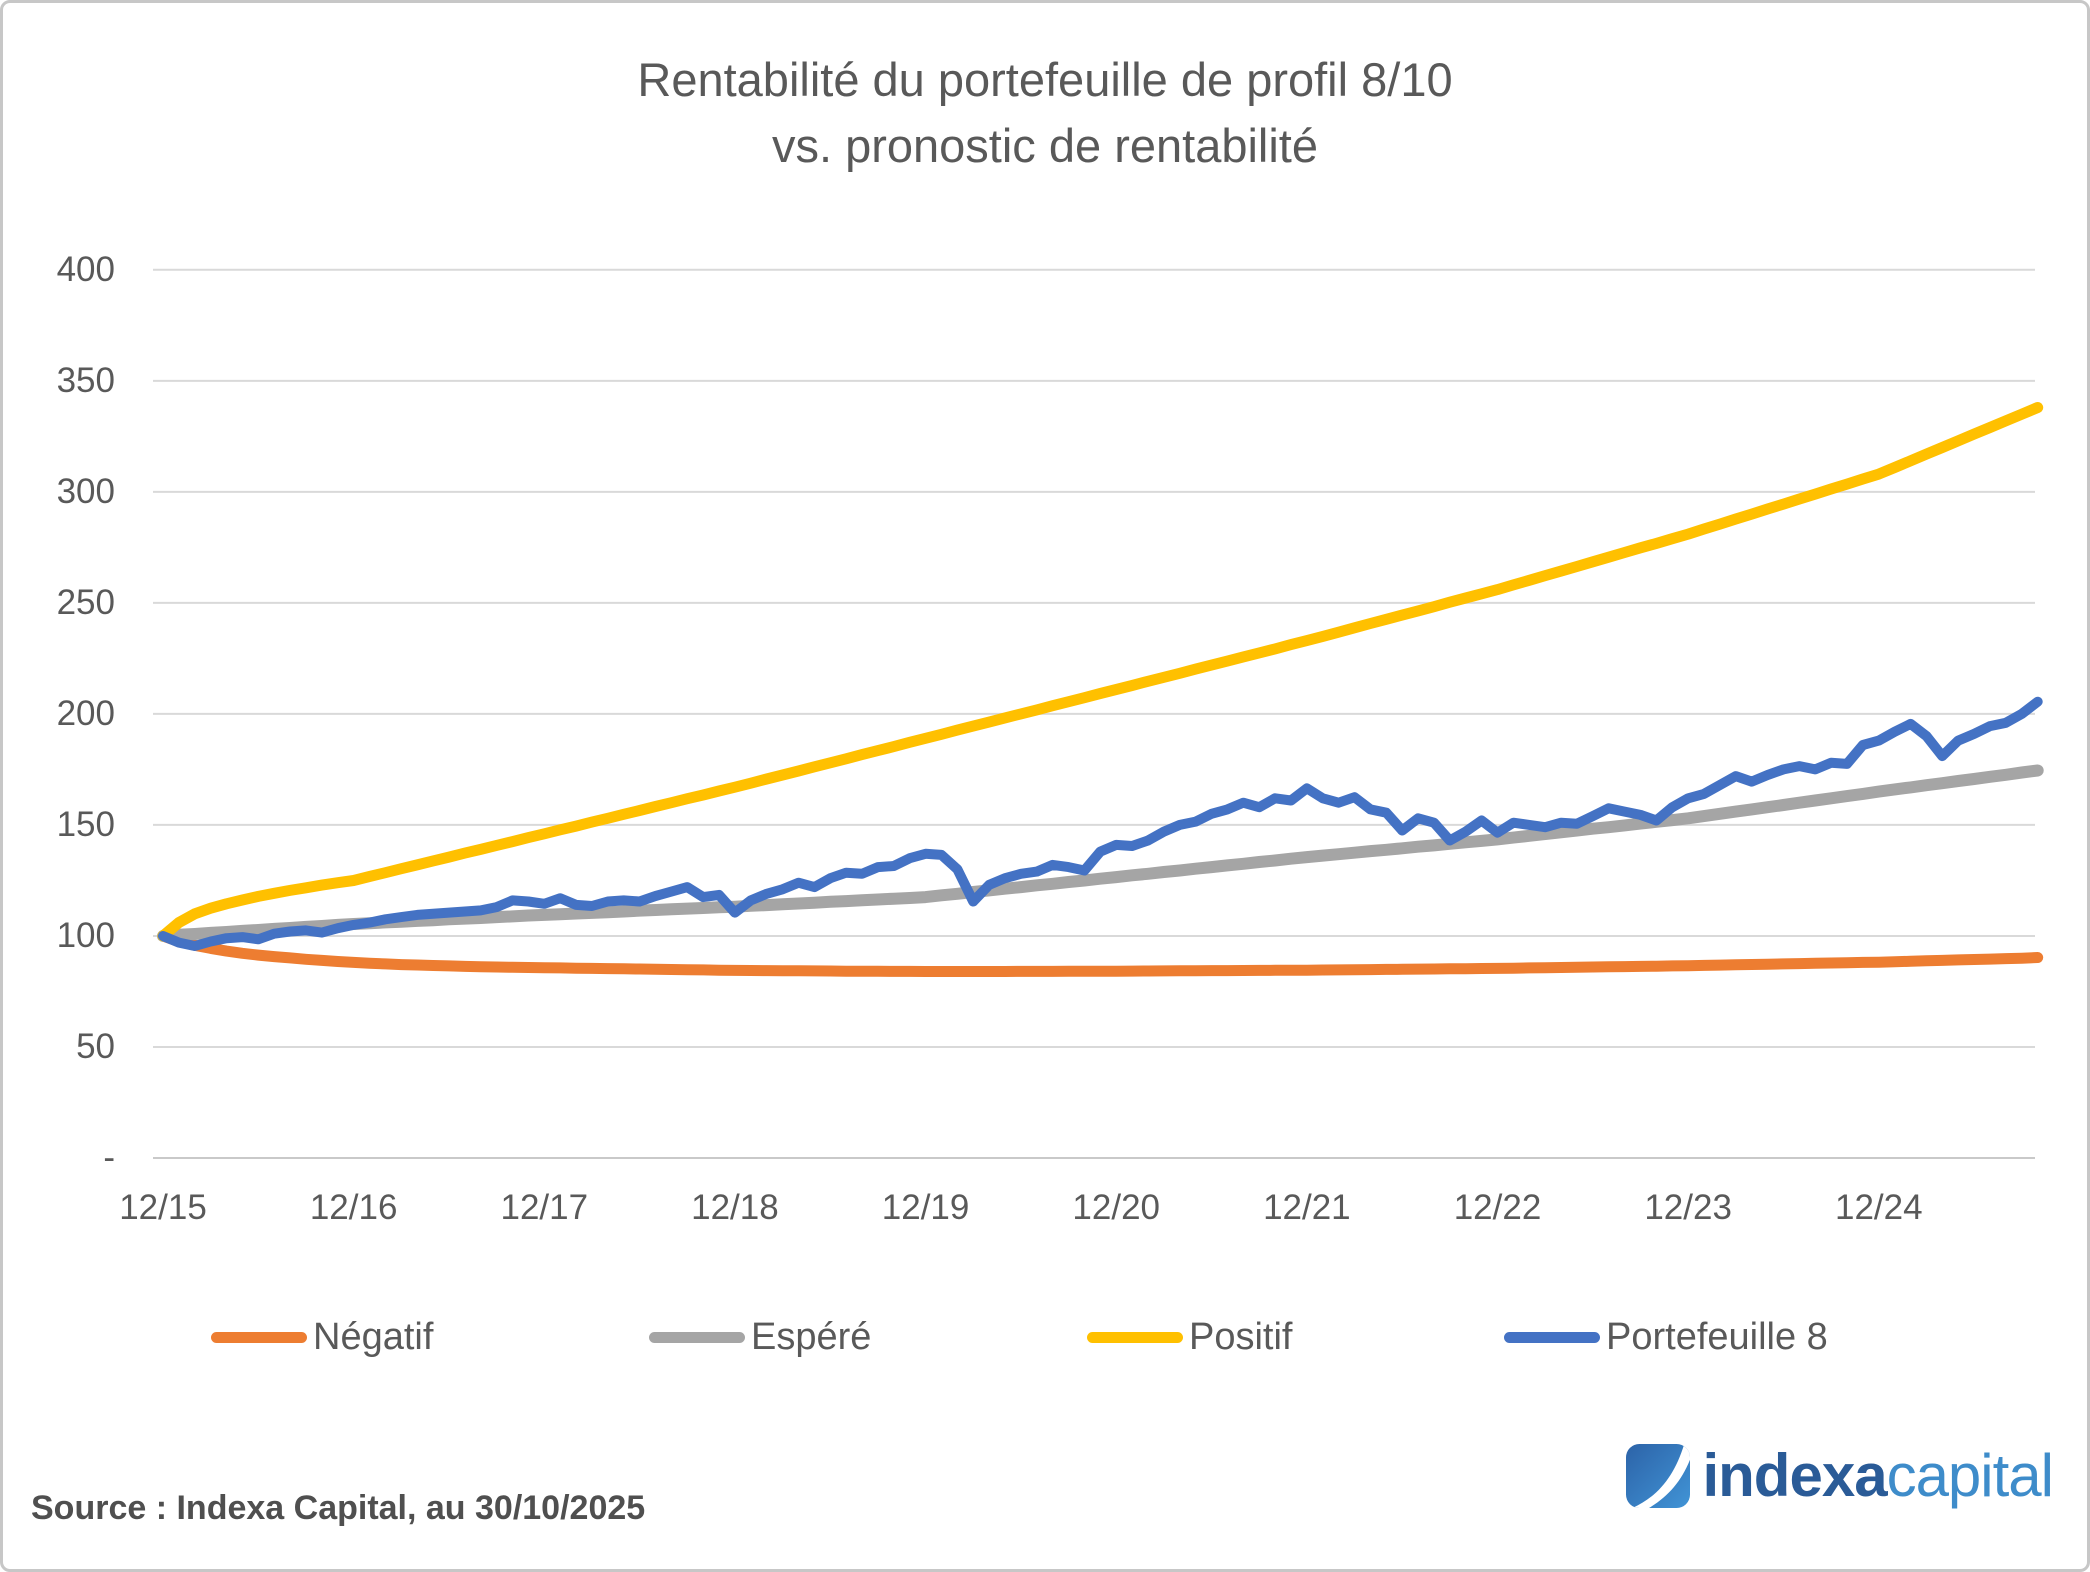 This screenshot has width=2090, height=1572. I want to click on source-note: Source : Indexa Capital, au 30/10/2025, so click(338, 1508).